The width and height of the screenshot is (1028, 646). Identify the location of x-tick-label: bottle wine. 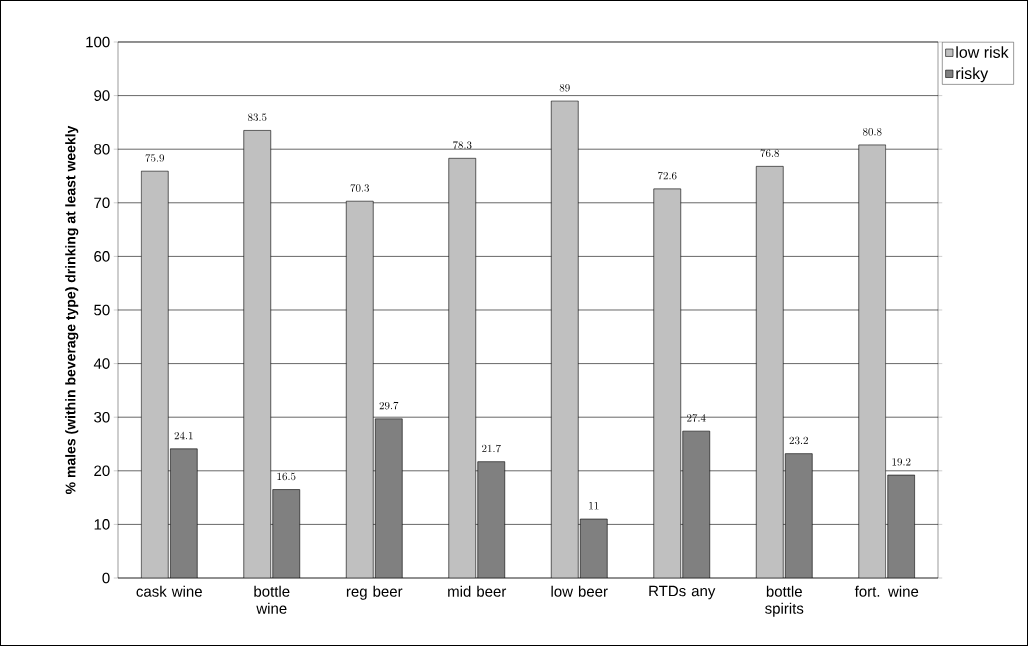
(272, 599).